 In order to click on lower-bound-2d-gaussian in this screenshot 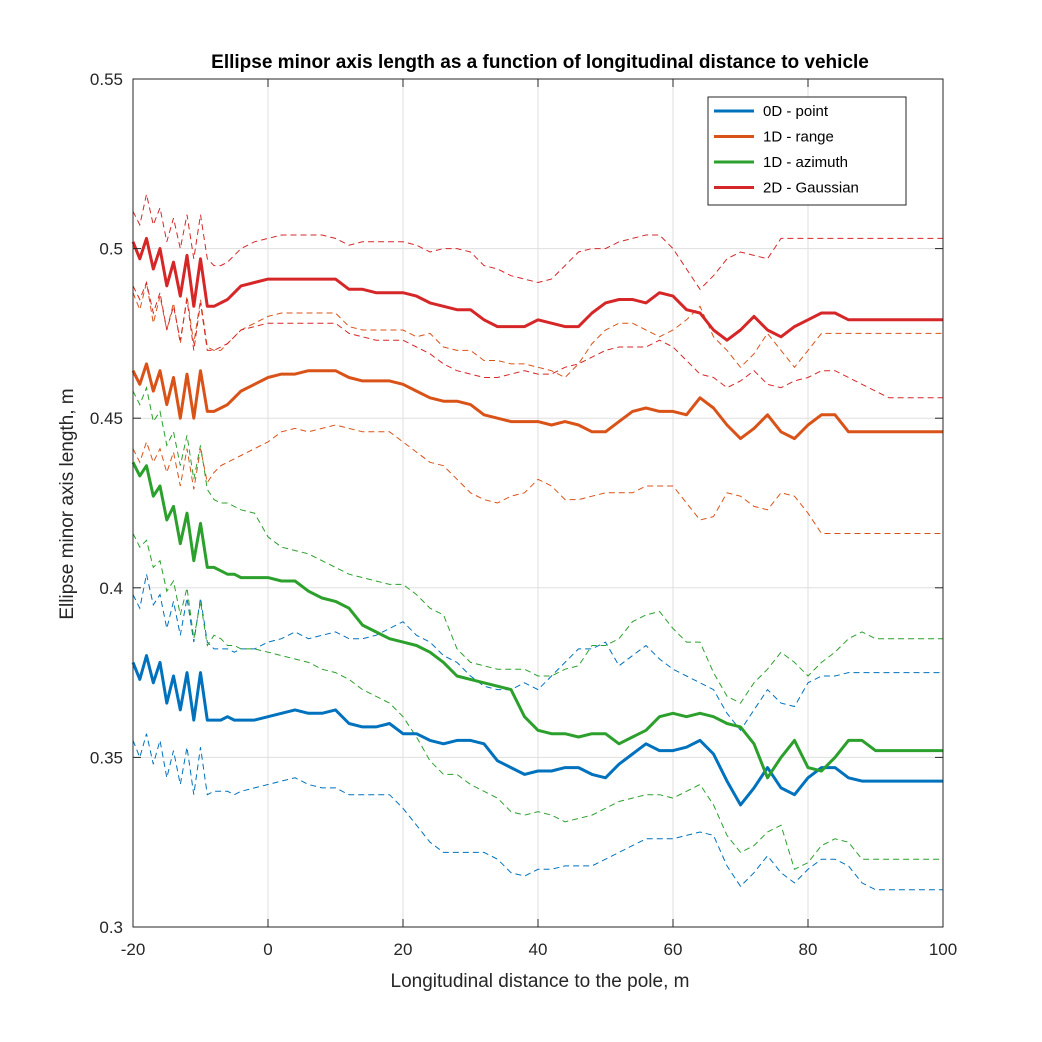, I will do `click(537, 339)`.